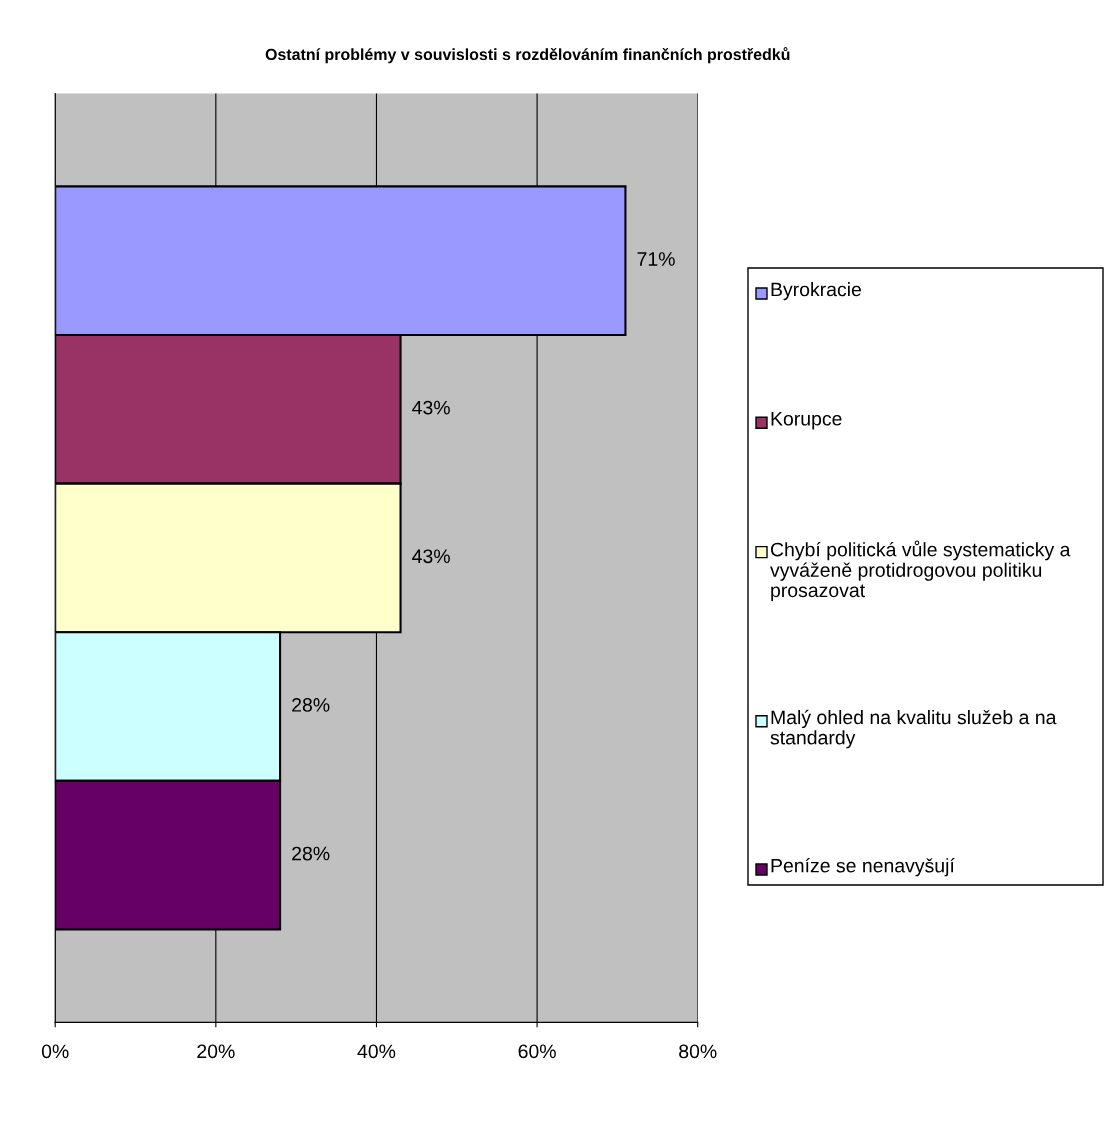 The width and height of the screenshot is (1104, 1126). Describe the element at coordinates (527, 55) in the screenshot. I see `chart-title: Ostatní problémy v souvislosti s rozdělováním finančních prostředků` at that location.